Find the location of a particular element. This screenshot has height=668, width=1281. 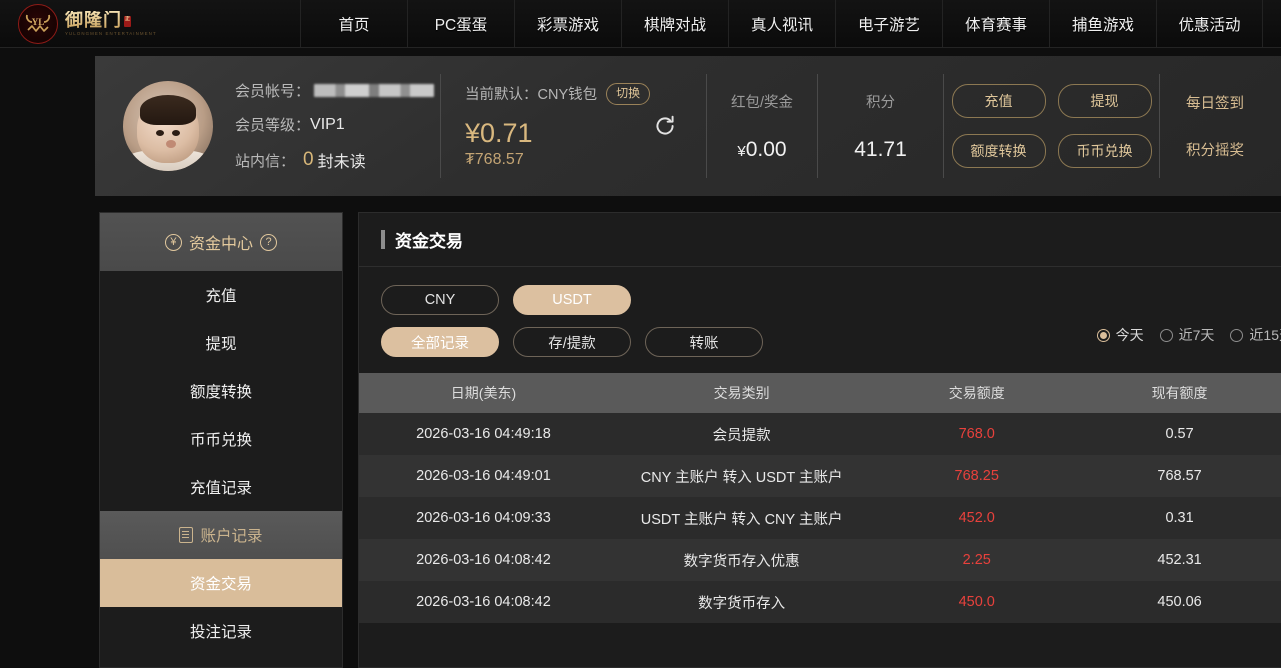

cell-balance: 768.57 is located at coordinates (1179, 476).